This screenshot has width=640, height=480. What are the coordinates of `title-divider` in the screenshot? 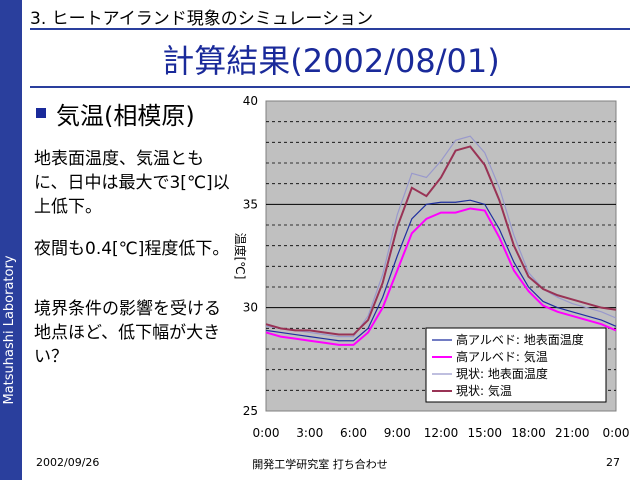 It's located at (330, 87).